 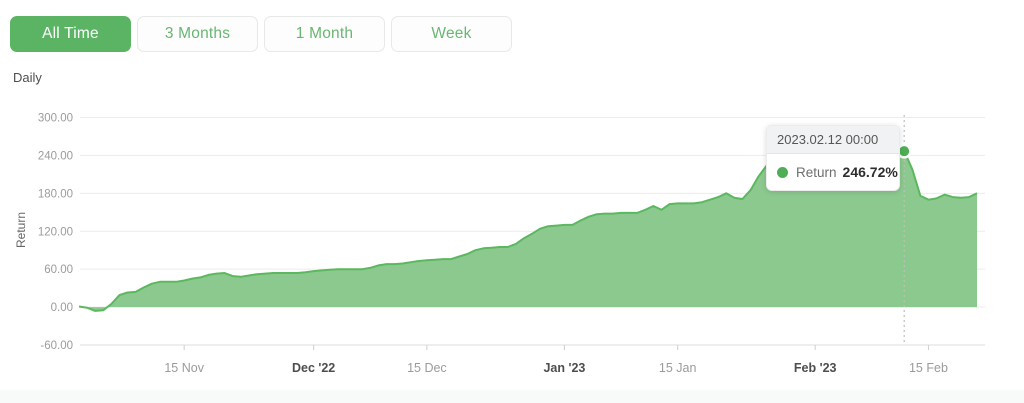 What do you see at coordinates (27, 77) in the screenshot?
I see `frequency-label: Daily` at bounding box center [27, 77].